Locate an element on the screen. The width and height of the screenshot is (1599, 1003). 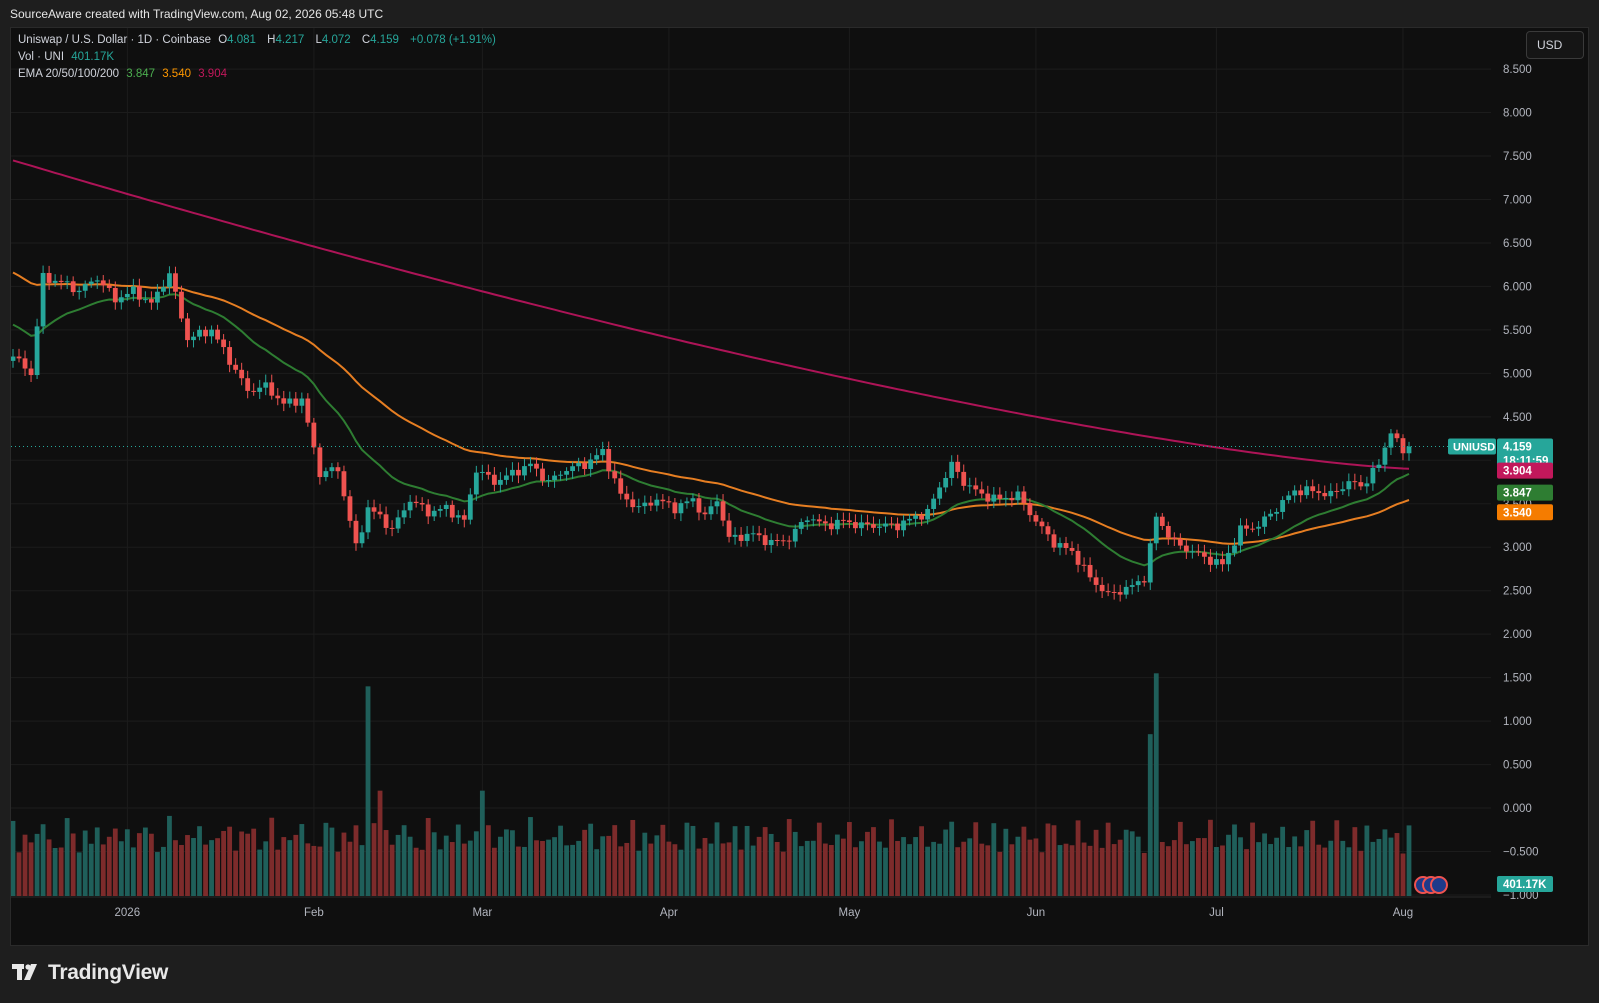
legend-close: C4.159 is located at coordinates (380, 40).